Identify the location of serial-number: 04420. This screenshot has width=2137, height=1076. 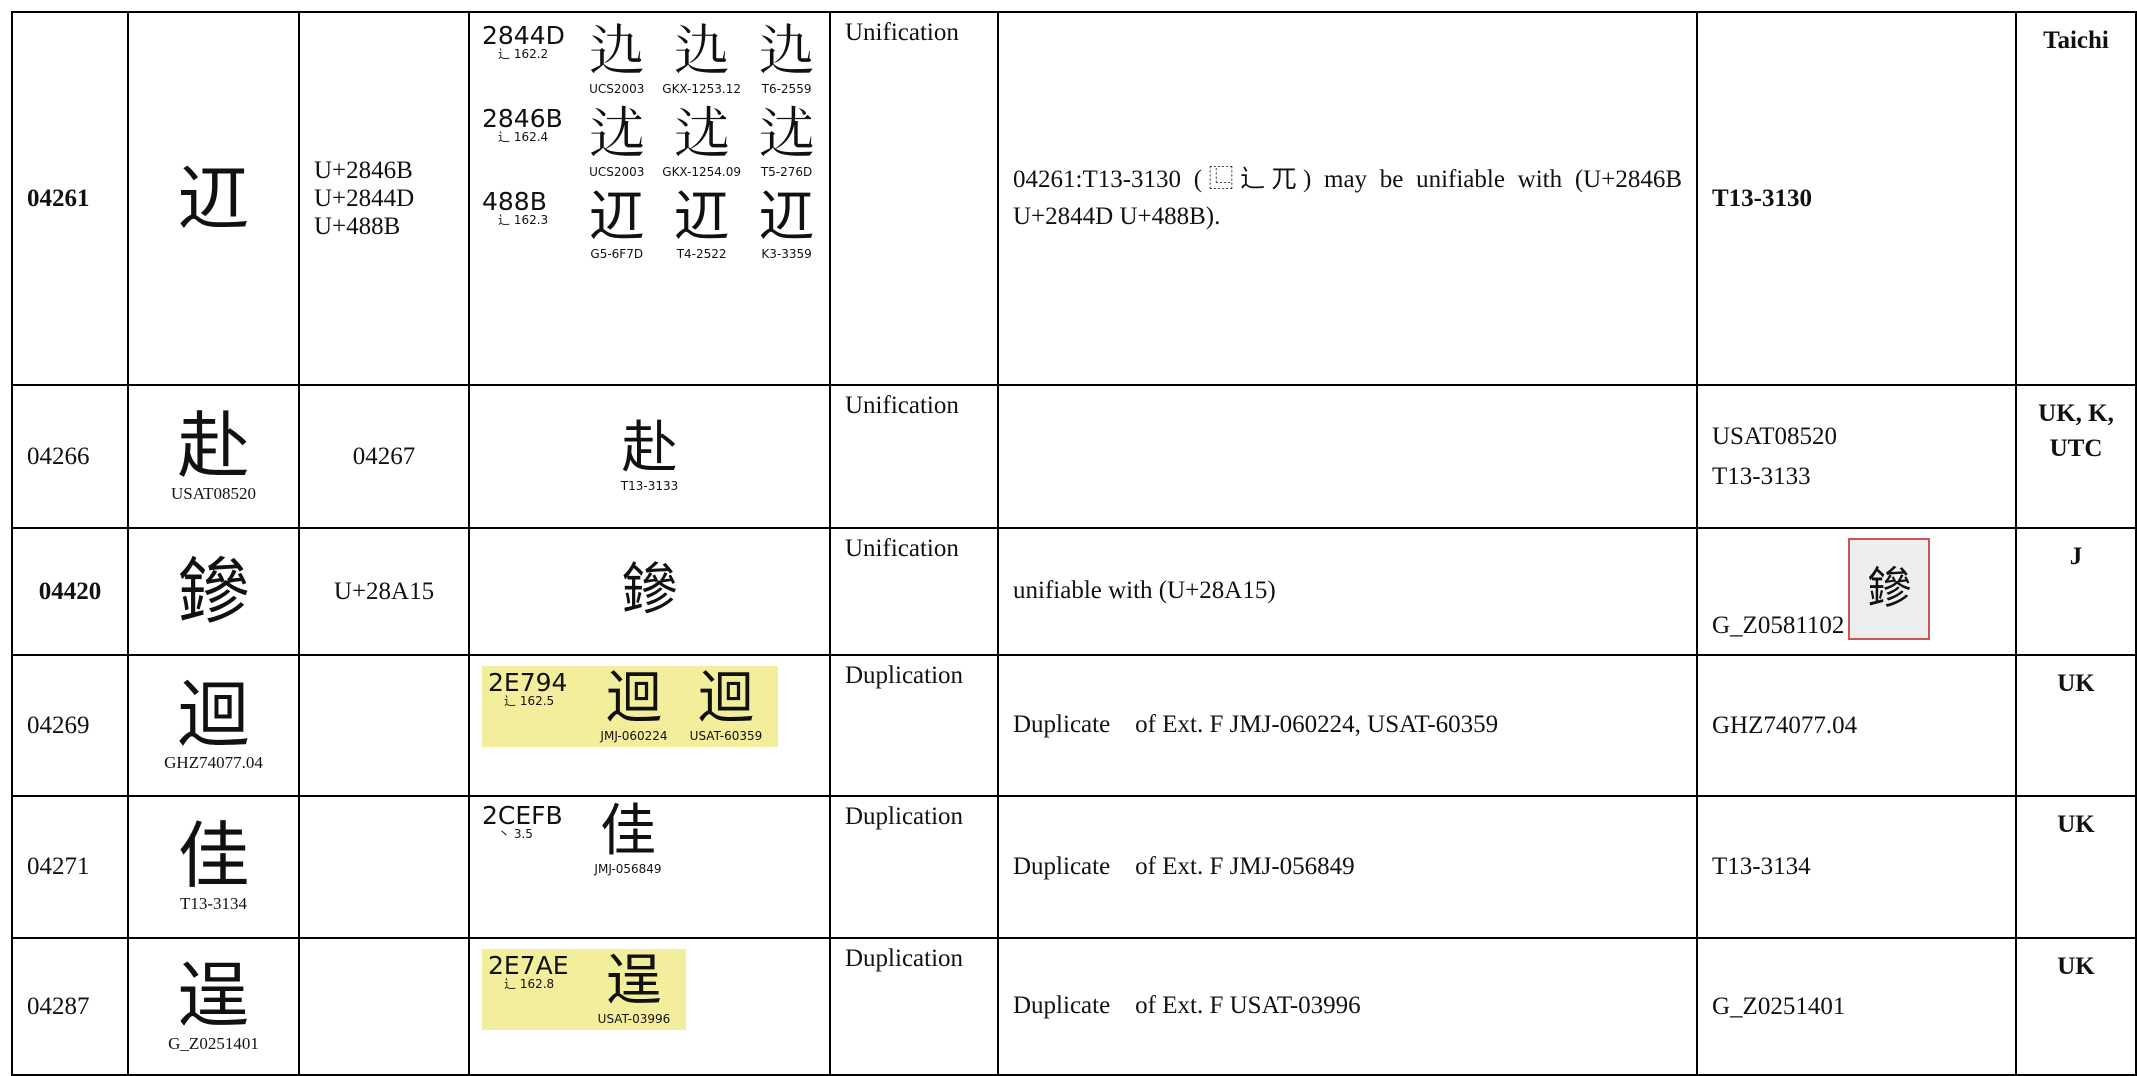
(70, 591).